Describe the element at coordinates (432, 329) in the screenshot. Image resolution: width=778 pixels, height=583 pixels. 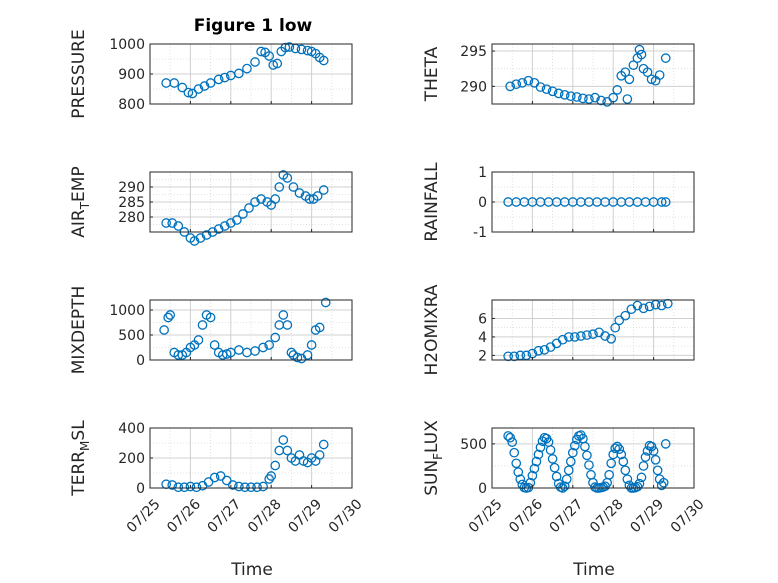
I see `y-axis-label: H2OMIXRA` at that location.